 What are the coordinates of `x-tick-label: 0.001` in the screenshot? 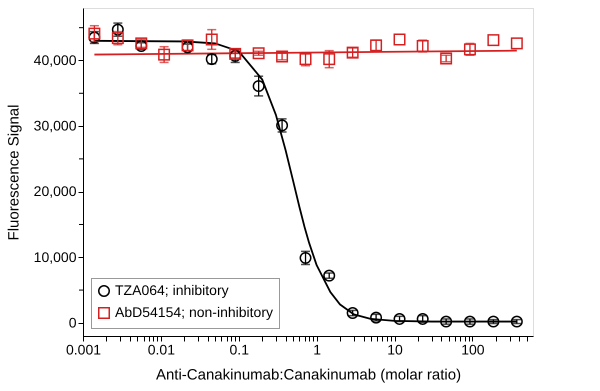 It's located at (84, 350).